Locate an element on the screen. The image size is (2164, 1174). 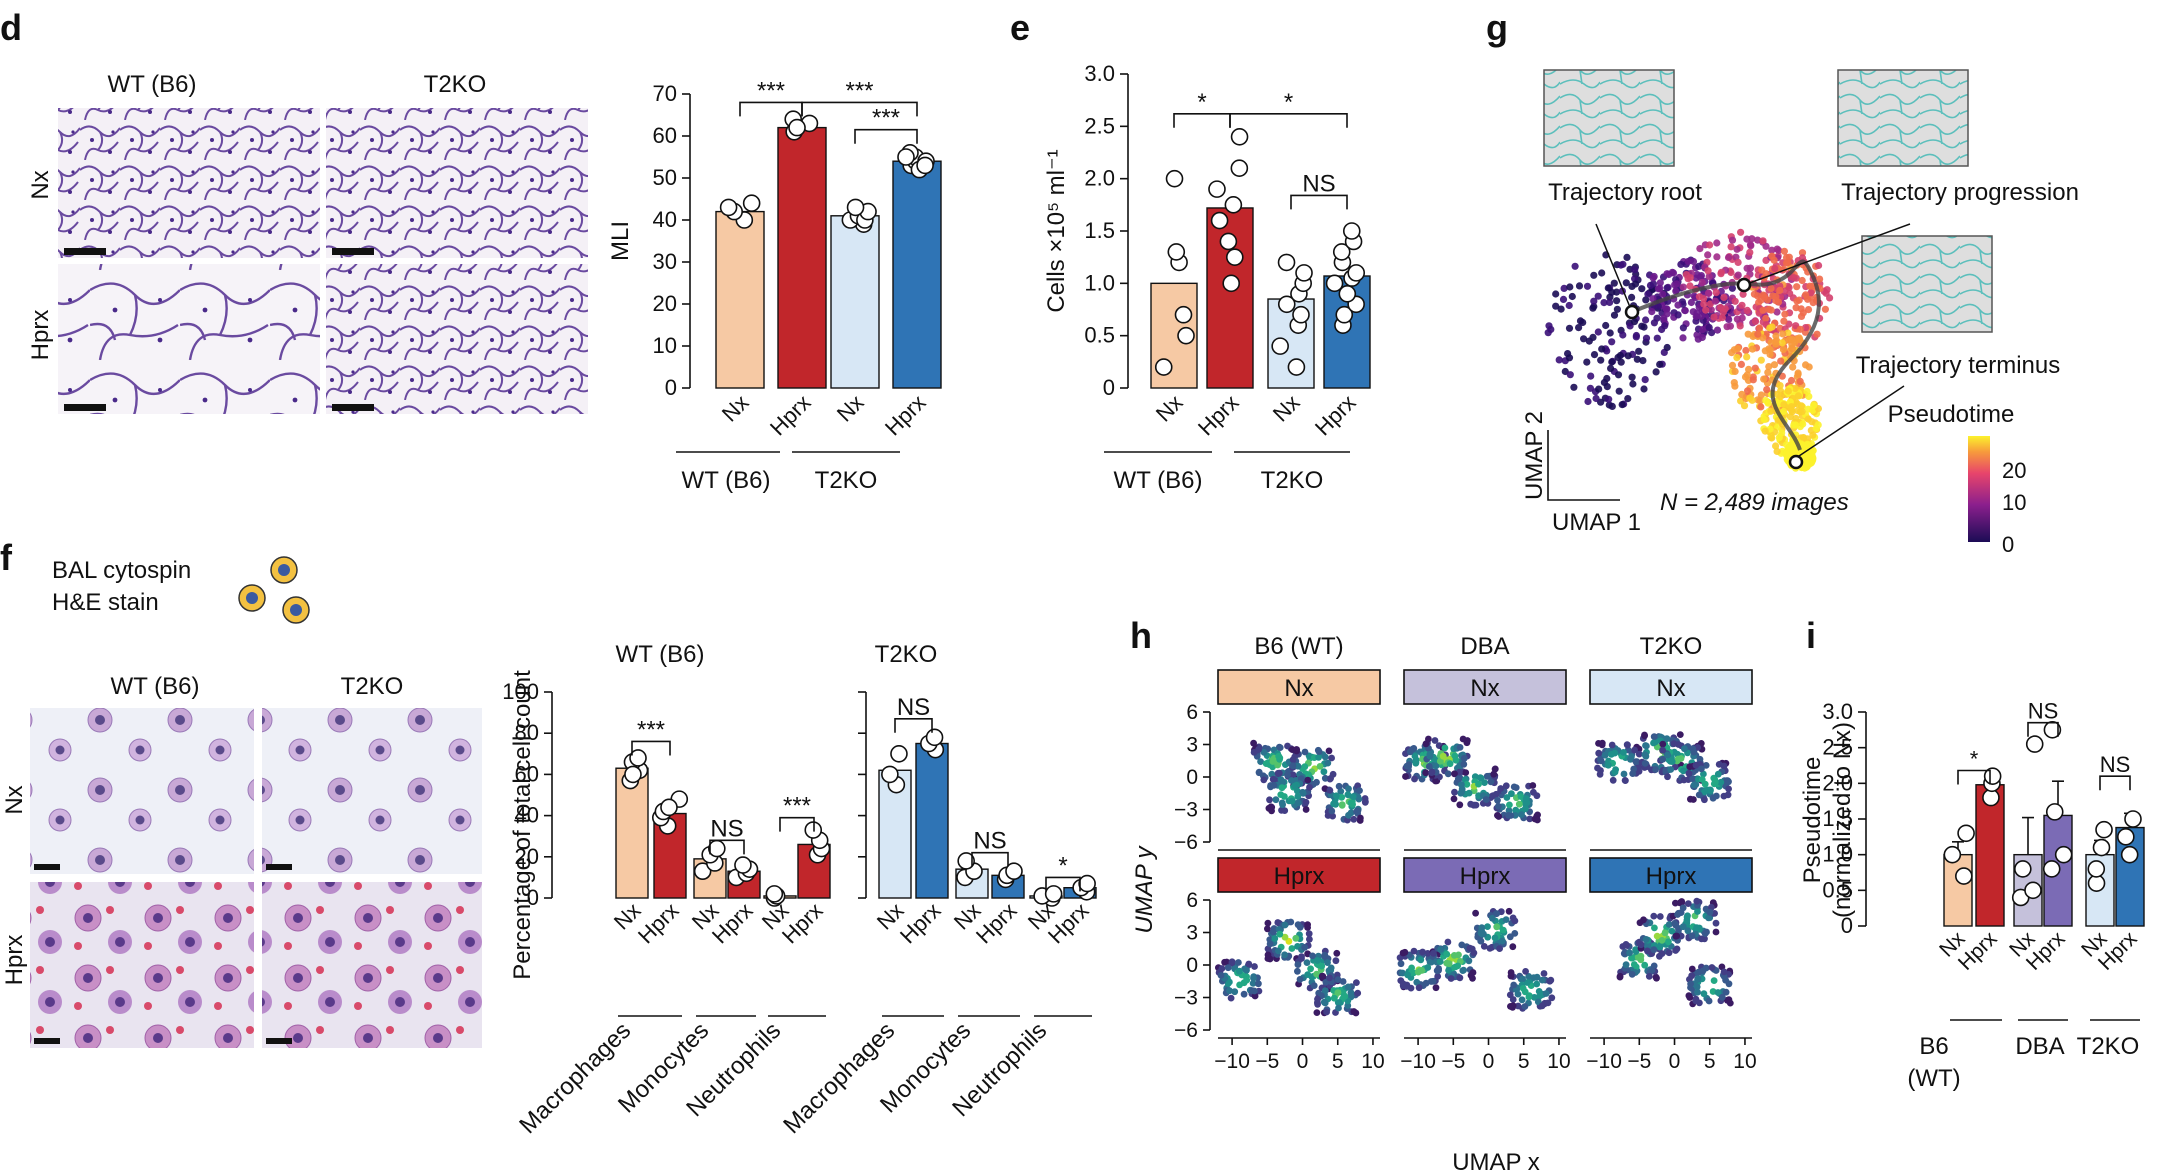
g-legend-title: Pseudotime is located at coordinates (1951, 414).